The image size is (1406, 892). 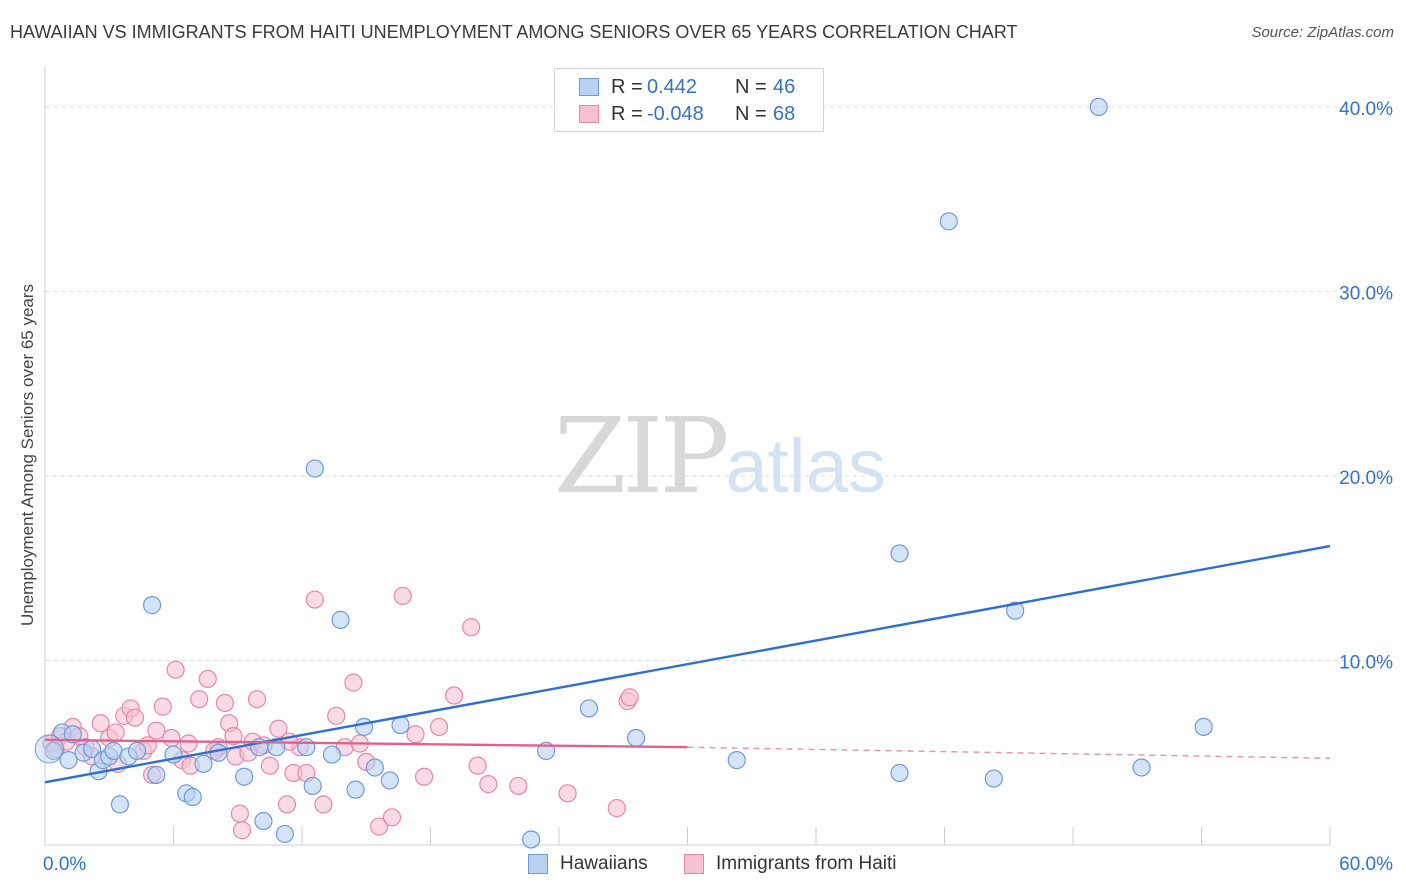 What do you see at coordinates (675, 114) in the screenshot?
I see `r-value-haiti: -0.048` at bounding box center [675, 114].